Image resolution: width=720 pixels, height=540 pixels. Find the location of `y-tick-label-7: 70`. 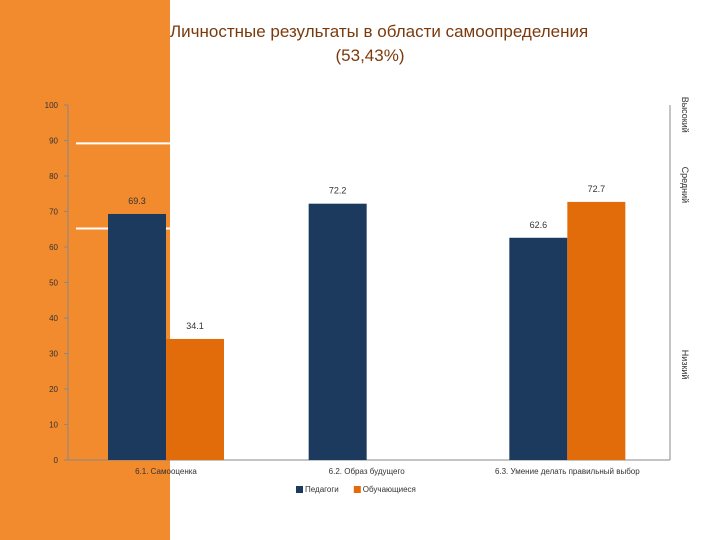

y-tick-label-7: 70 is located at coordinates (53, 212).